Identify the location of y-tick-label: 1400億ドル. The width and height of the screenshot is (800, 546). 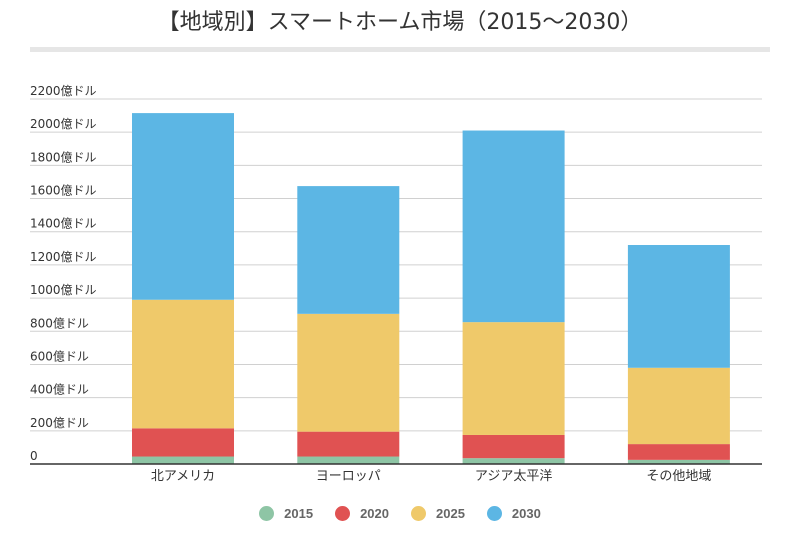
(63, 224).